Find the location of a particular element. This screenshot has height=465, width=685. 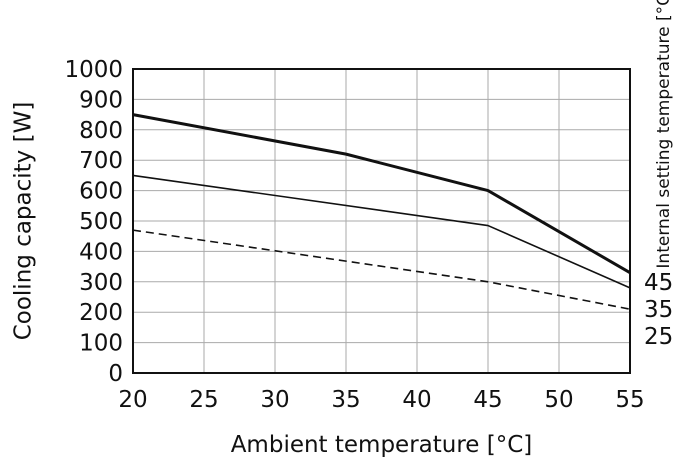

y-tick-label: 400 is located at coordinates (101, 252).